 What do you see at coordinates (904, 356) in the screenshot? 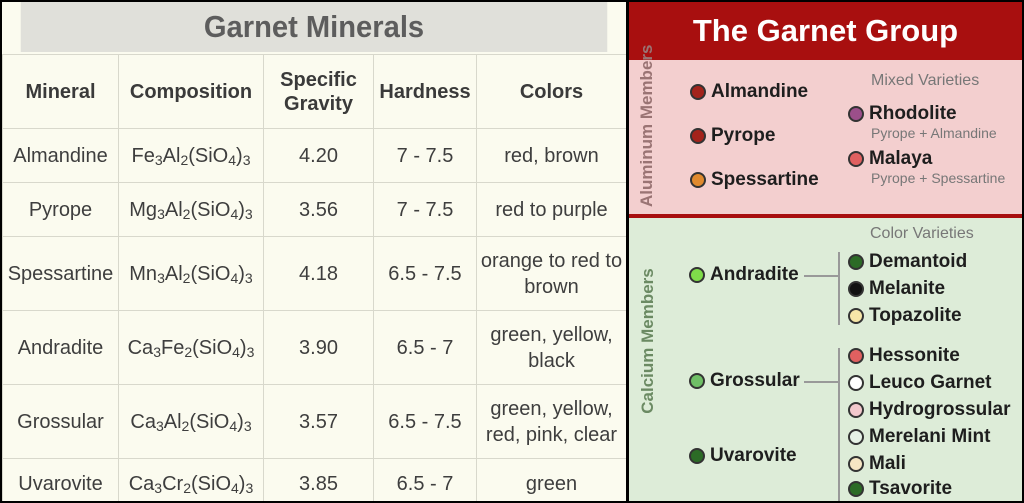
I see `variety-hessonite: Hessonite` at bounding box center [904, 356].